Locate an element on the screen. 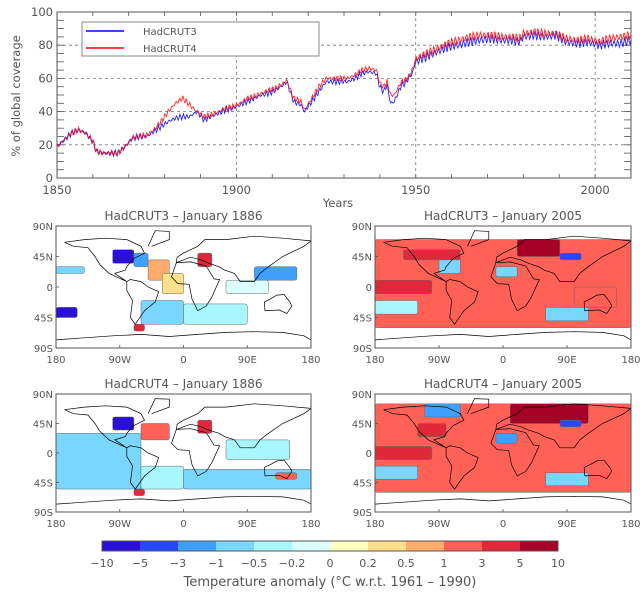 The width and height of the screenshot is (640, 592). coverage-y-tick-labels: 0 20 40 60 80 100 is located at coordinates (42, 95).